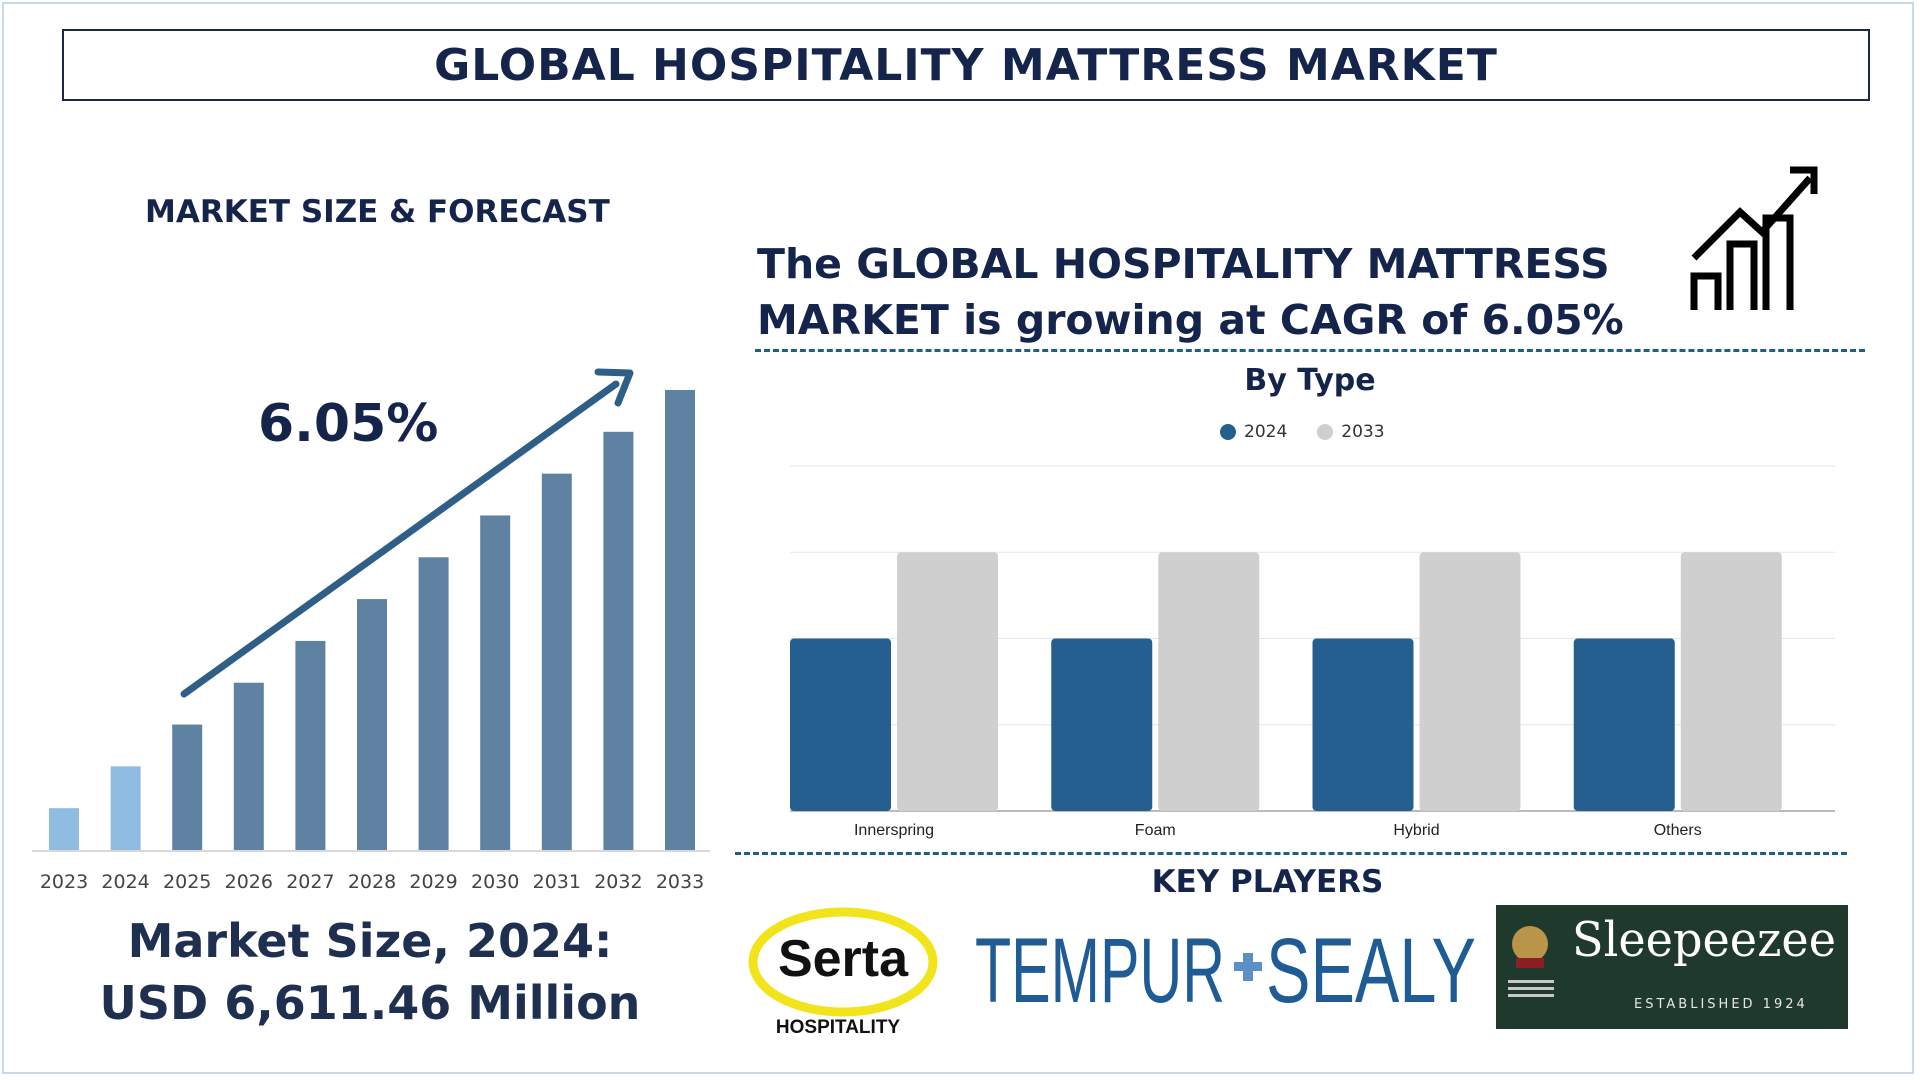  Describe the element at coordinates (1100, 971) in the screenshot. I see `tempur-text: TEMPUR` at that location.